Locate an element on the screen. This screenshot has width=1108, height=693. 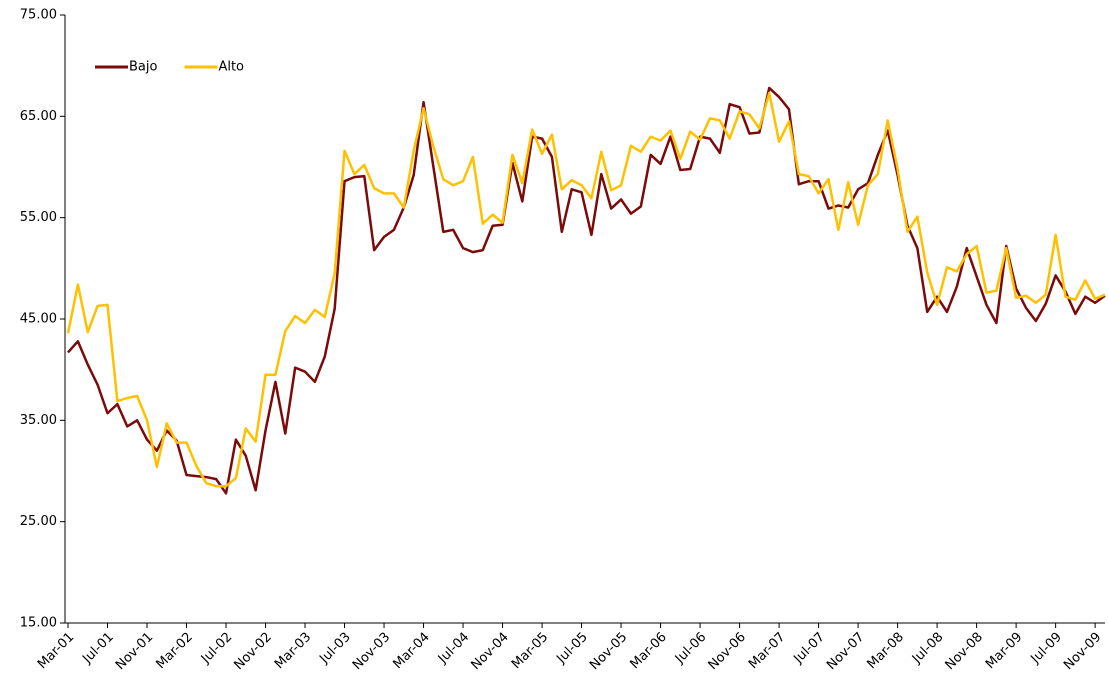
x-tick-label: Nov-01 is located at coordinates (134, 651).